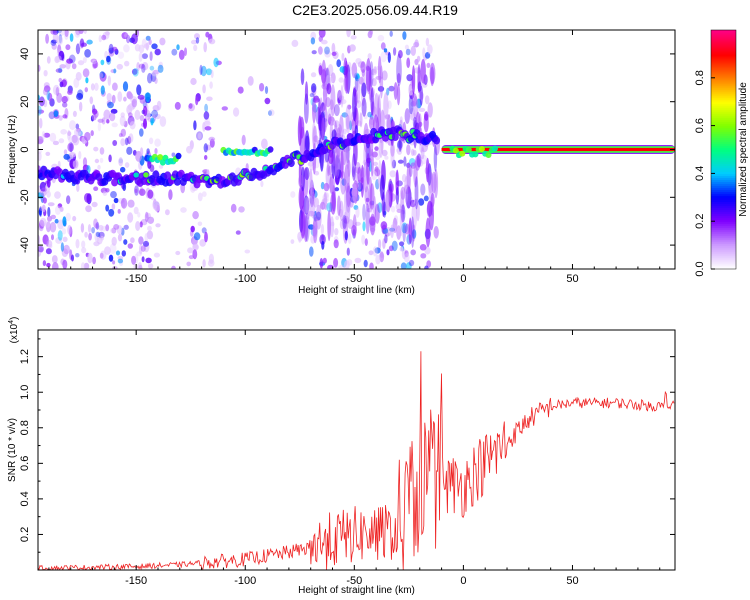 The width and height of the screenshot is (750, 600). What do you see at coordinates (375, 10) in the screenshot?
I see `chart-title: C2E3.2025.056.09.44.R19` at bounding box center [375, 10].